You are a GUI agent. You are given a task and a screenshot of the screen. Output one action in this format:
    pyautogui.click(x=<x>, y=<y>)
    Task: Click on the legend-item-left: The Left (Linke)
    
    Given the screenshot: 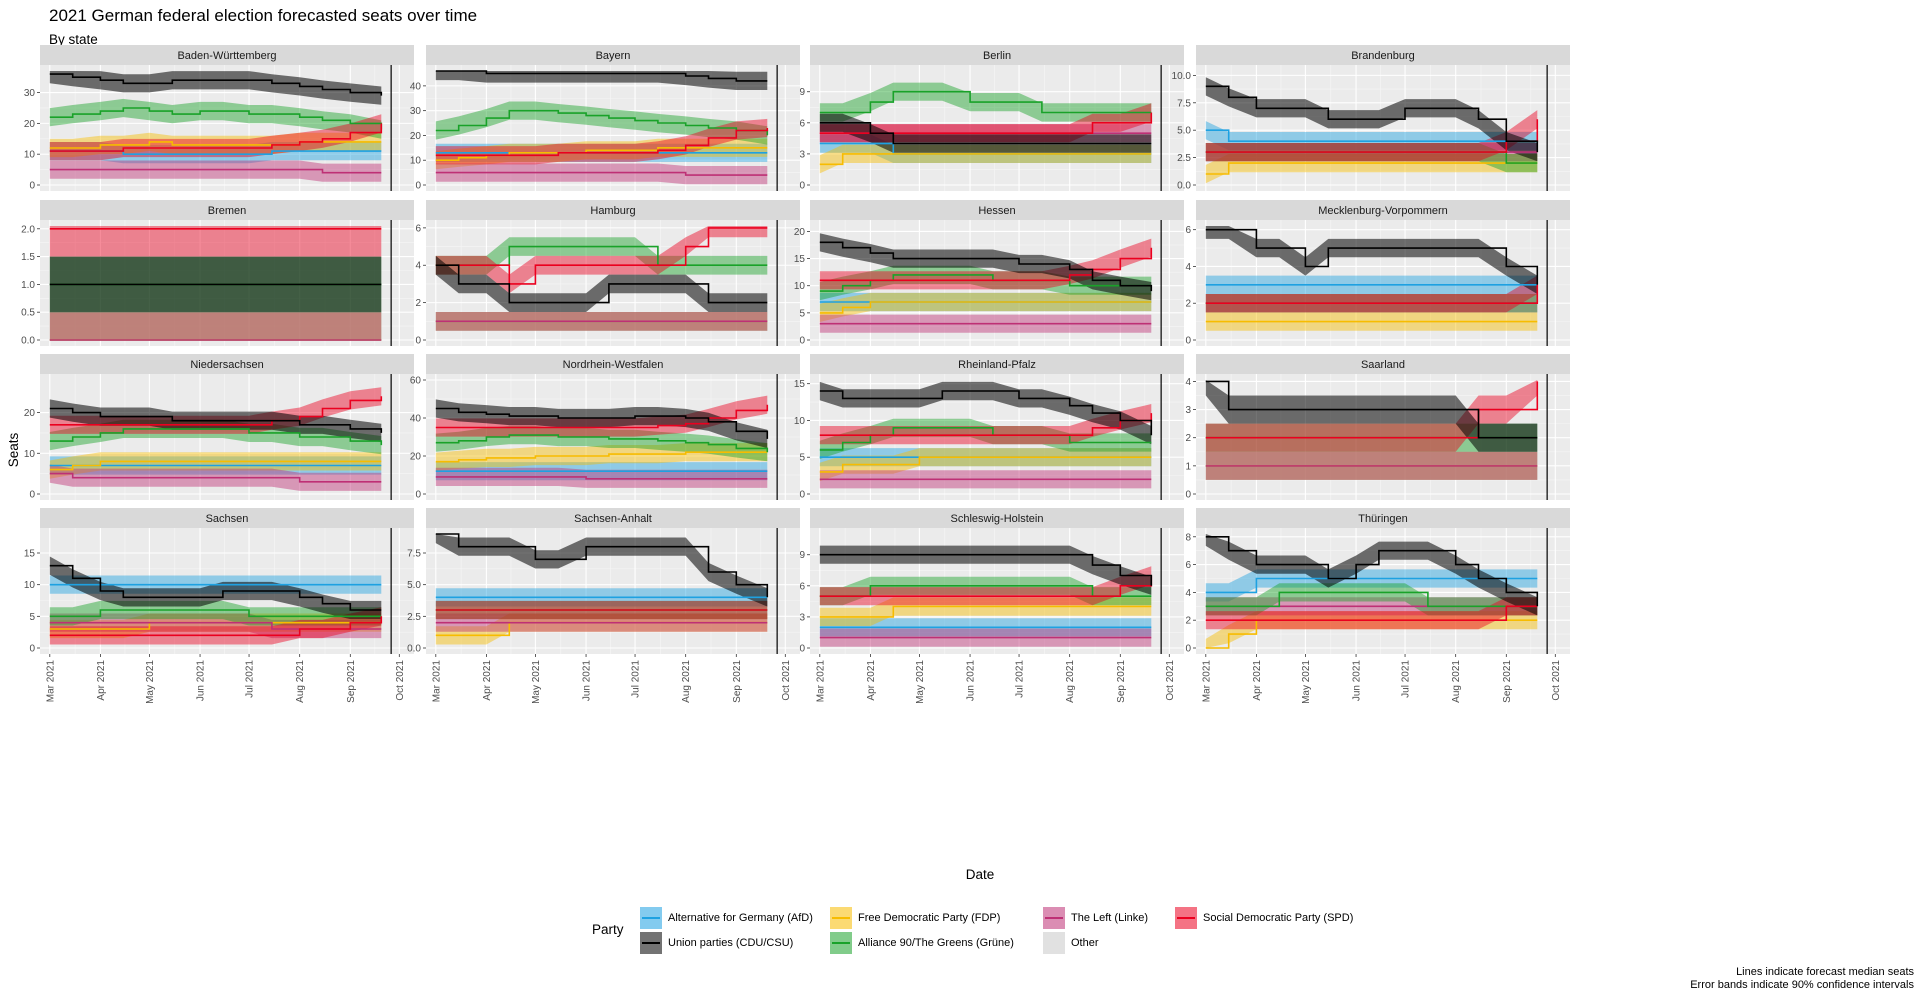 What is the action you would take?
    pyautogui.click(x=1109, y=918)
    